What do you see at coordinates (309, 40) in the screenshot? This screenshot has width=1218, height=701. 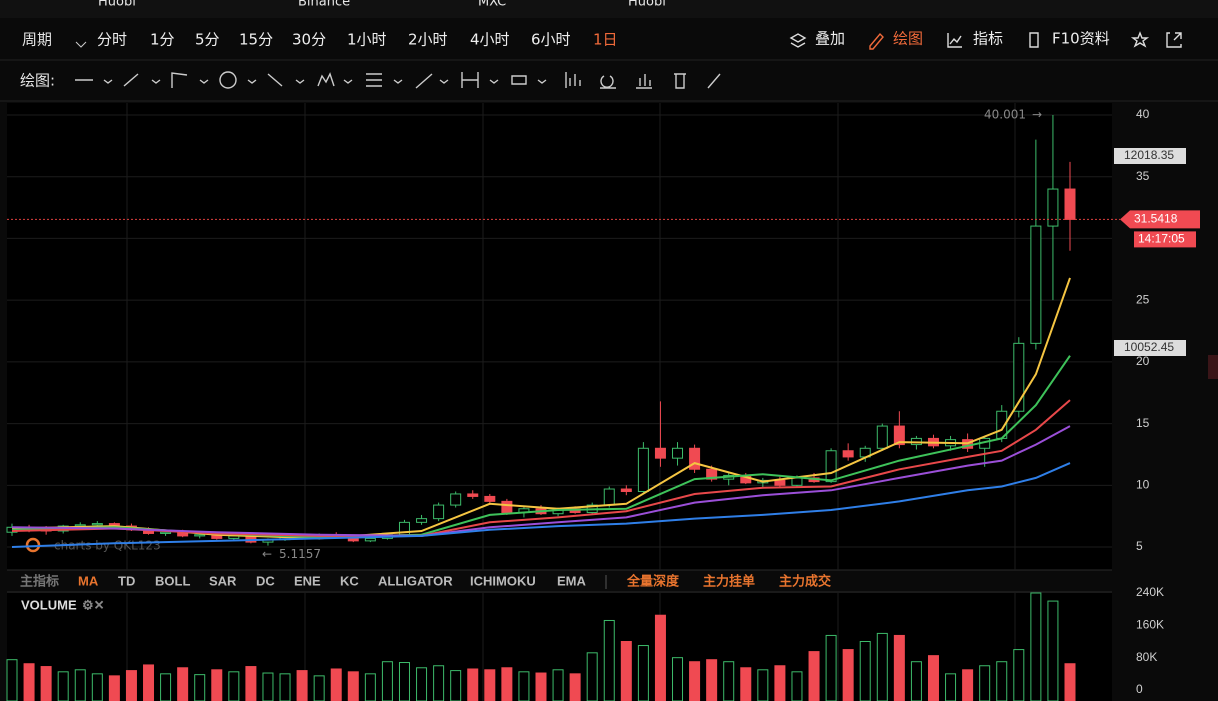 I see `period-option: 30分` at bounding box center [309, 40].